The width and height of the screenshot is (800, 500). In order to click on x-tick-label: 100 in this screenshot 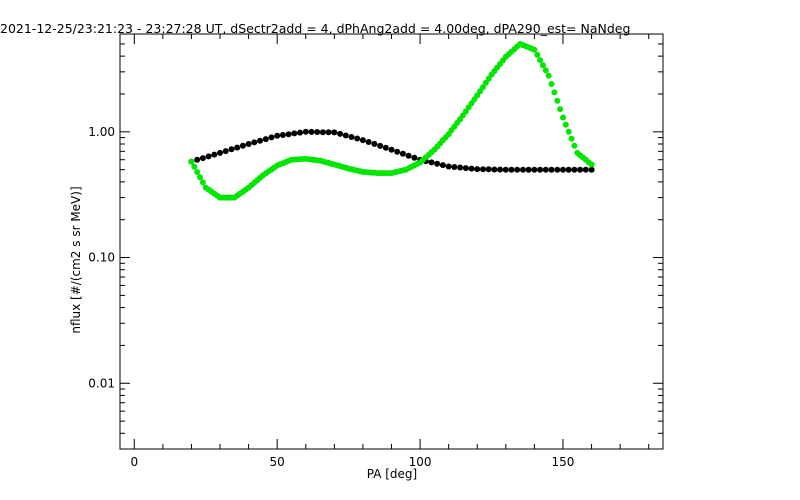, I will do `click(420, 462)`.